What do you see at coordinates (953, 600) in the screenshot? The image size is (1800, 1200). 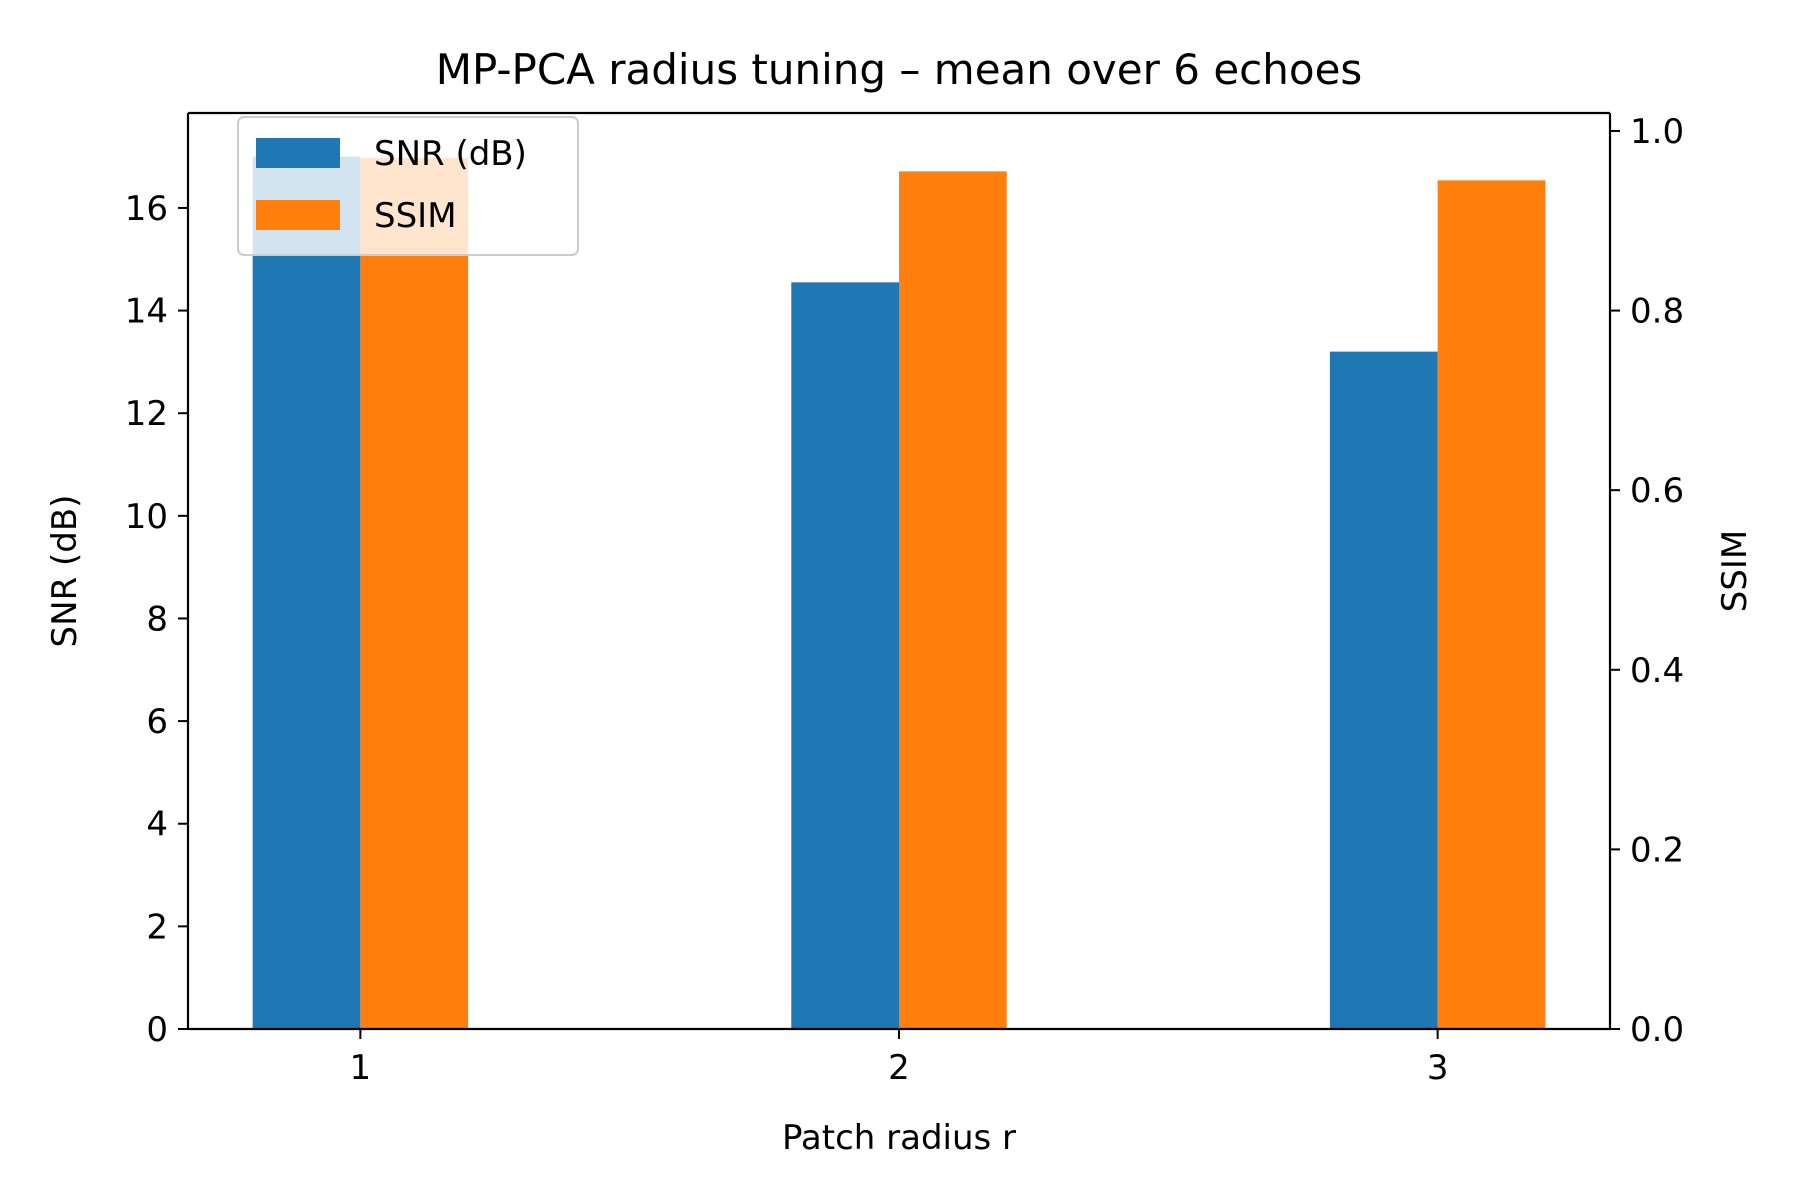 I see `bar-ssim-r2` at bounding box center [953, 600].